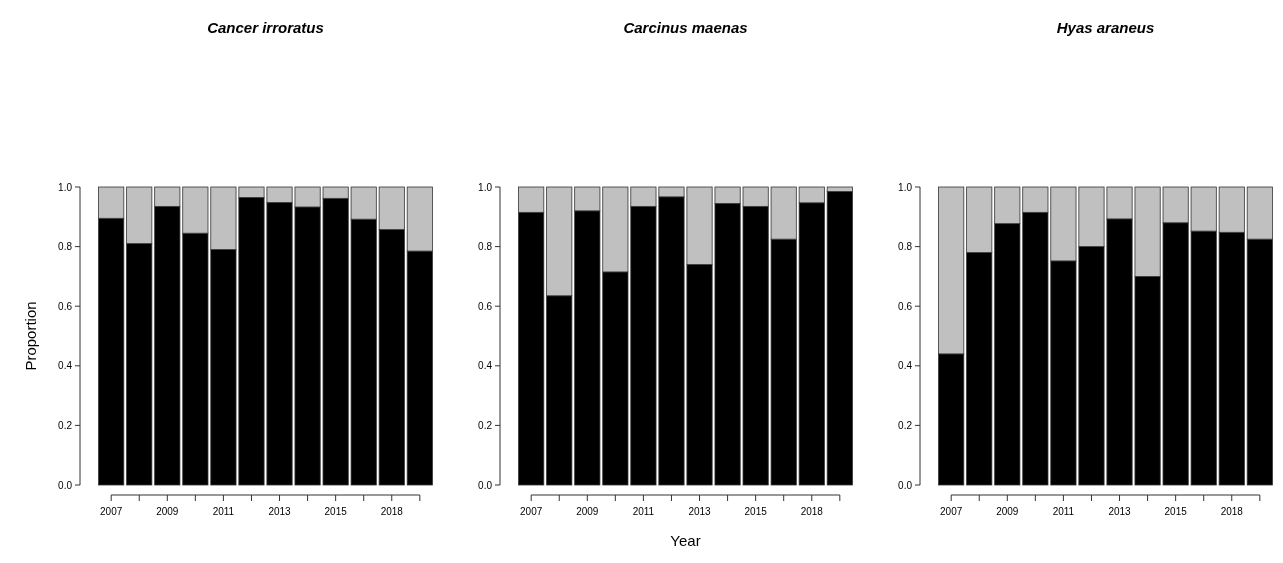 Image resolution: width=1283 pixels, height=563 pixels. I want to click on y-axis-title: Proportion, so click(30, 336).